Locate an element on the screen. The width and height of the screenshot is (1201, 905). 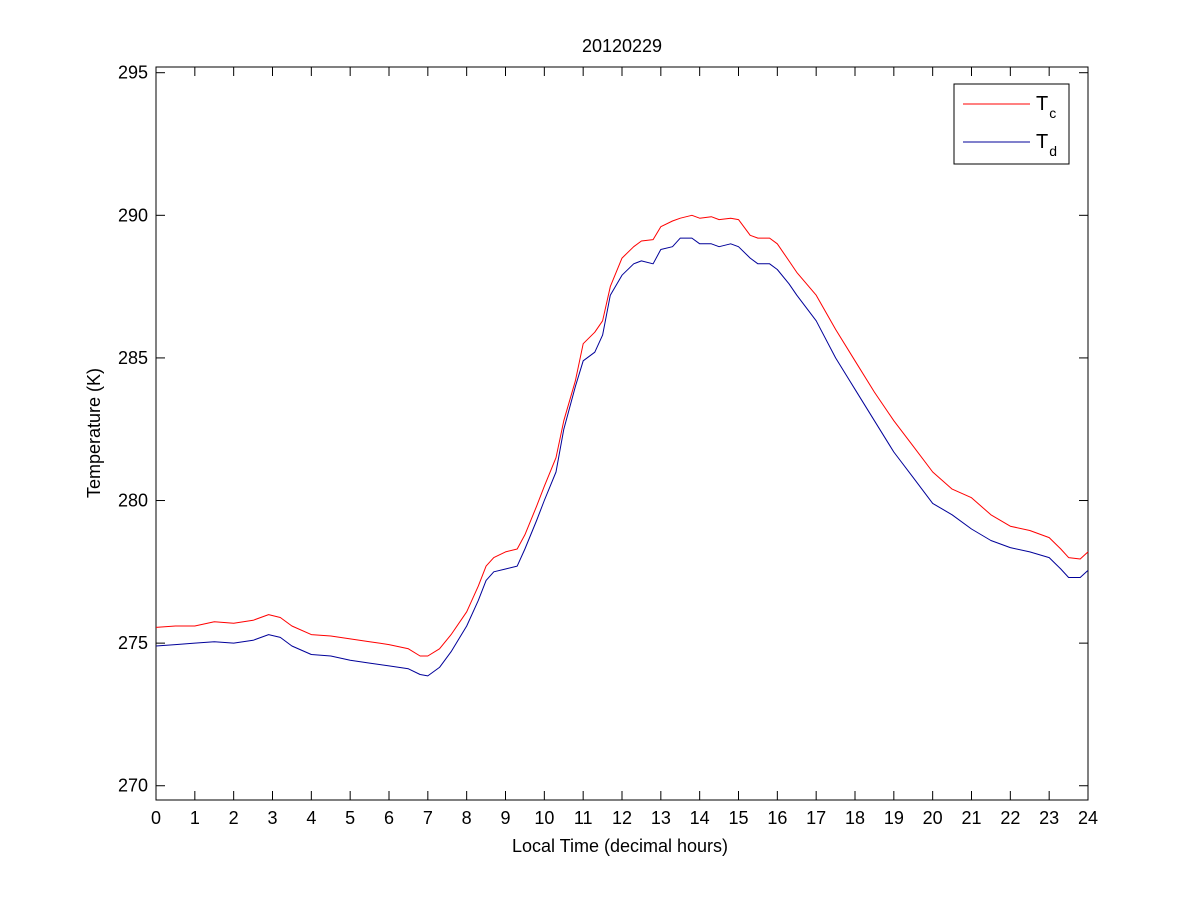
x-tick-label: 21 is located at coordinates (971, 818).